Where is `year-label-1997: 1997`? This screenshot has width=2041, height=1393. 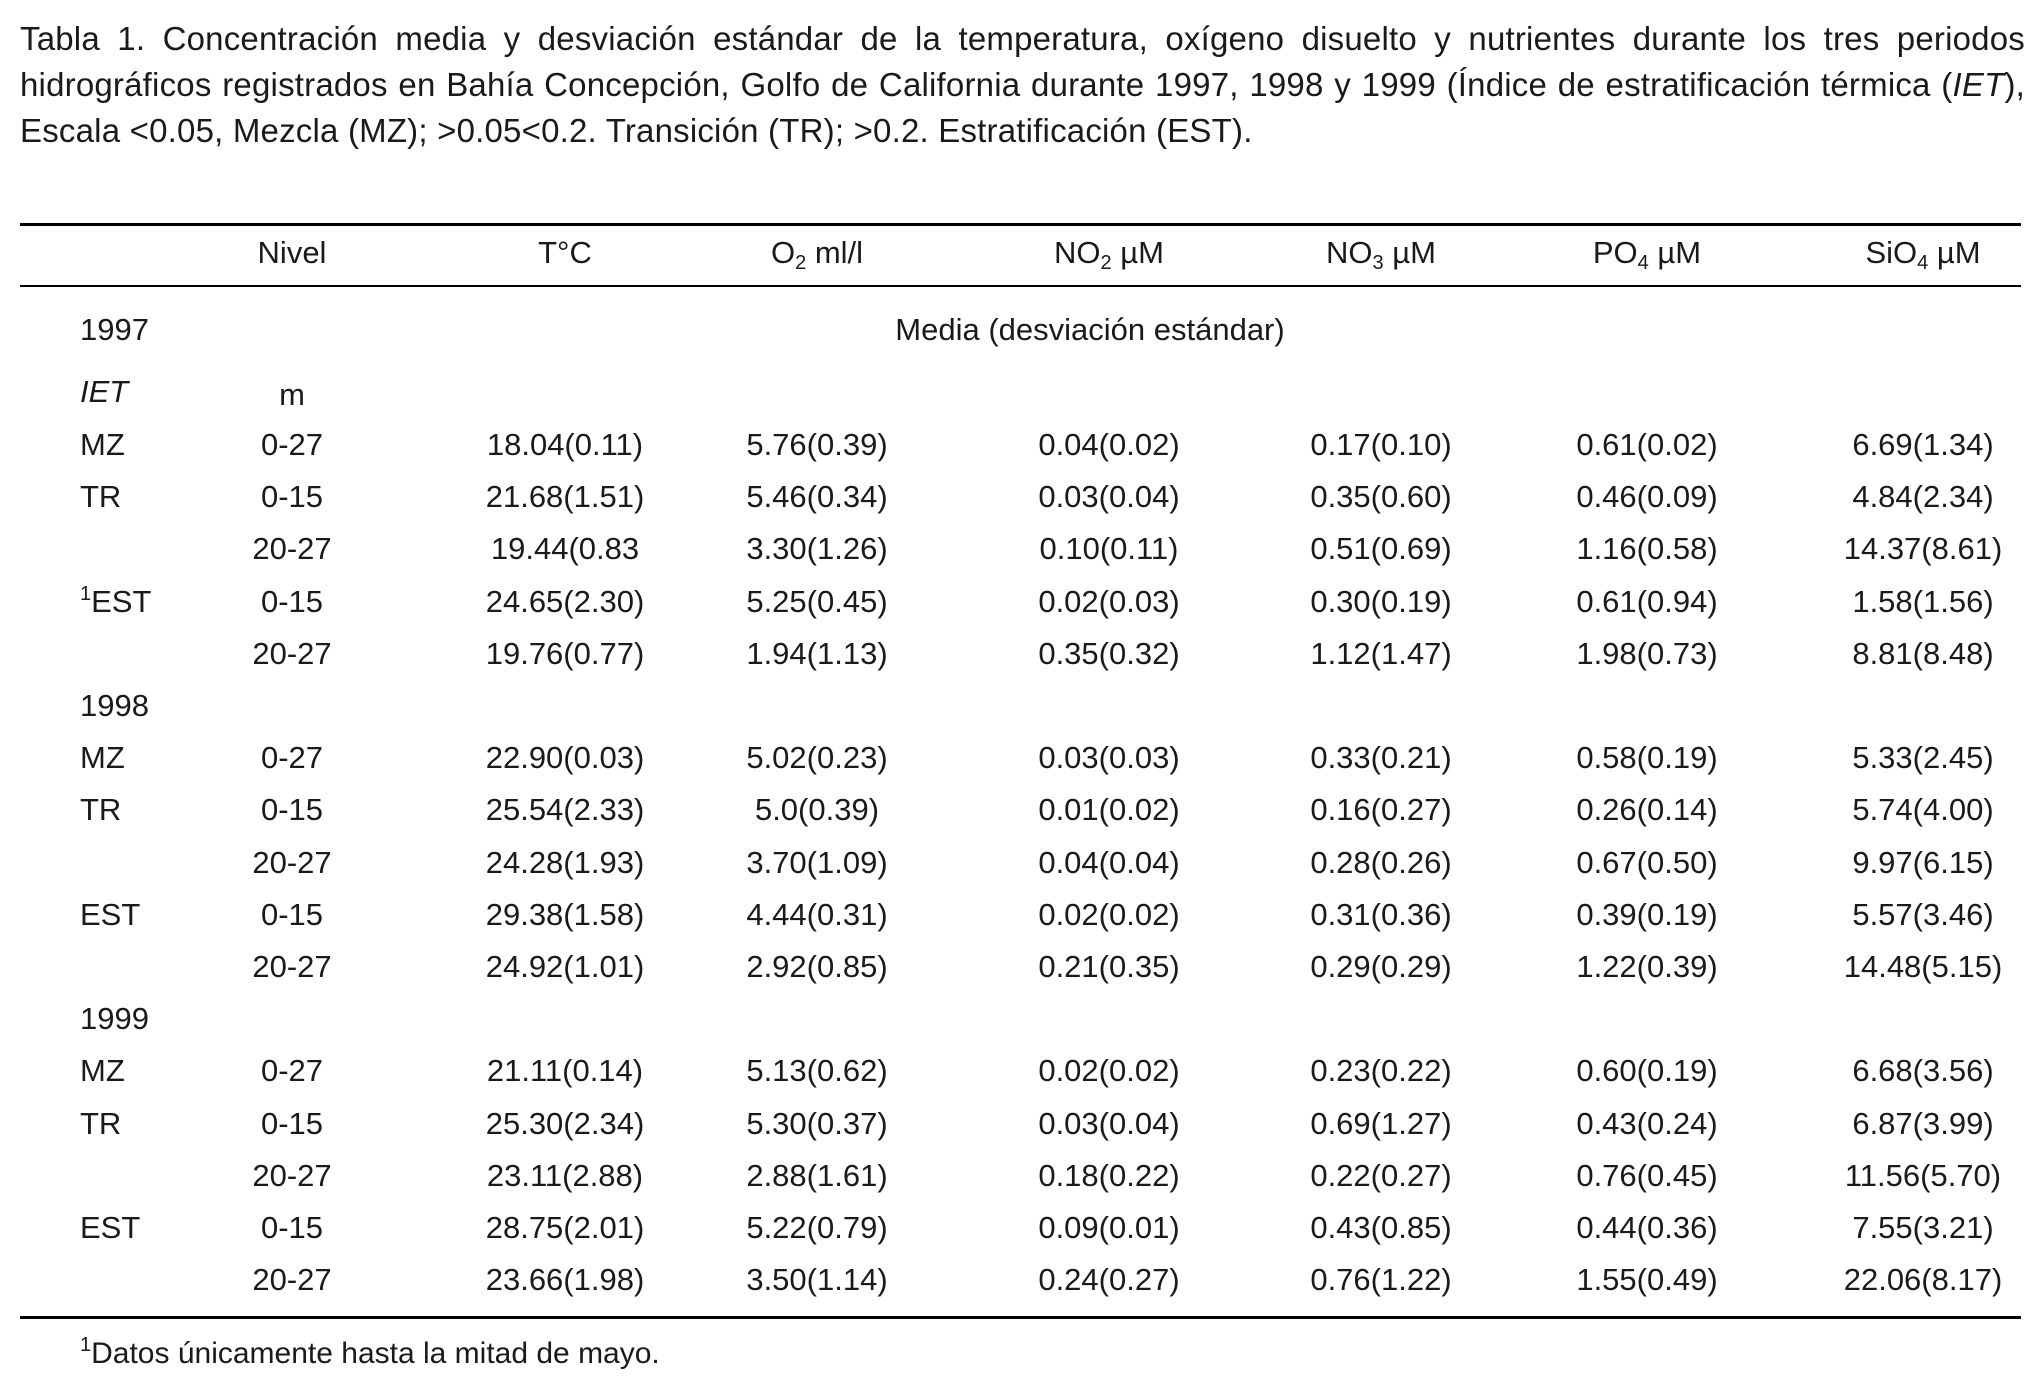 year-label-1997: 1997 is located at coordinates (114, 329).